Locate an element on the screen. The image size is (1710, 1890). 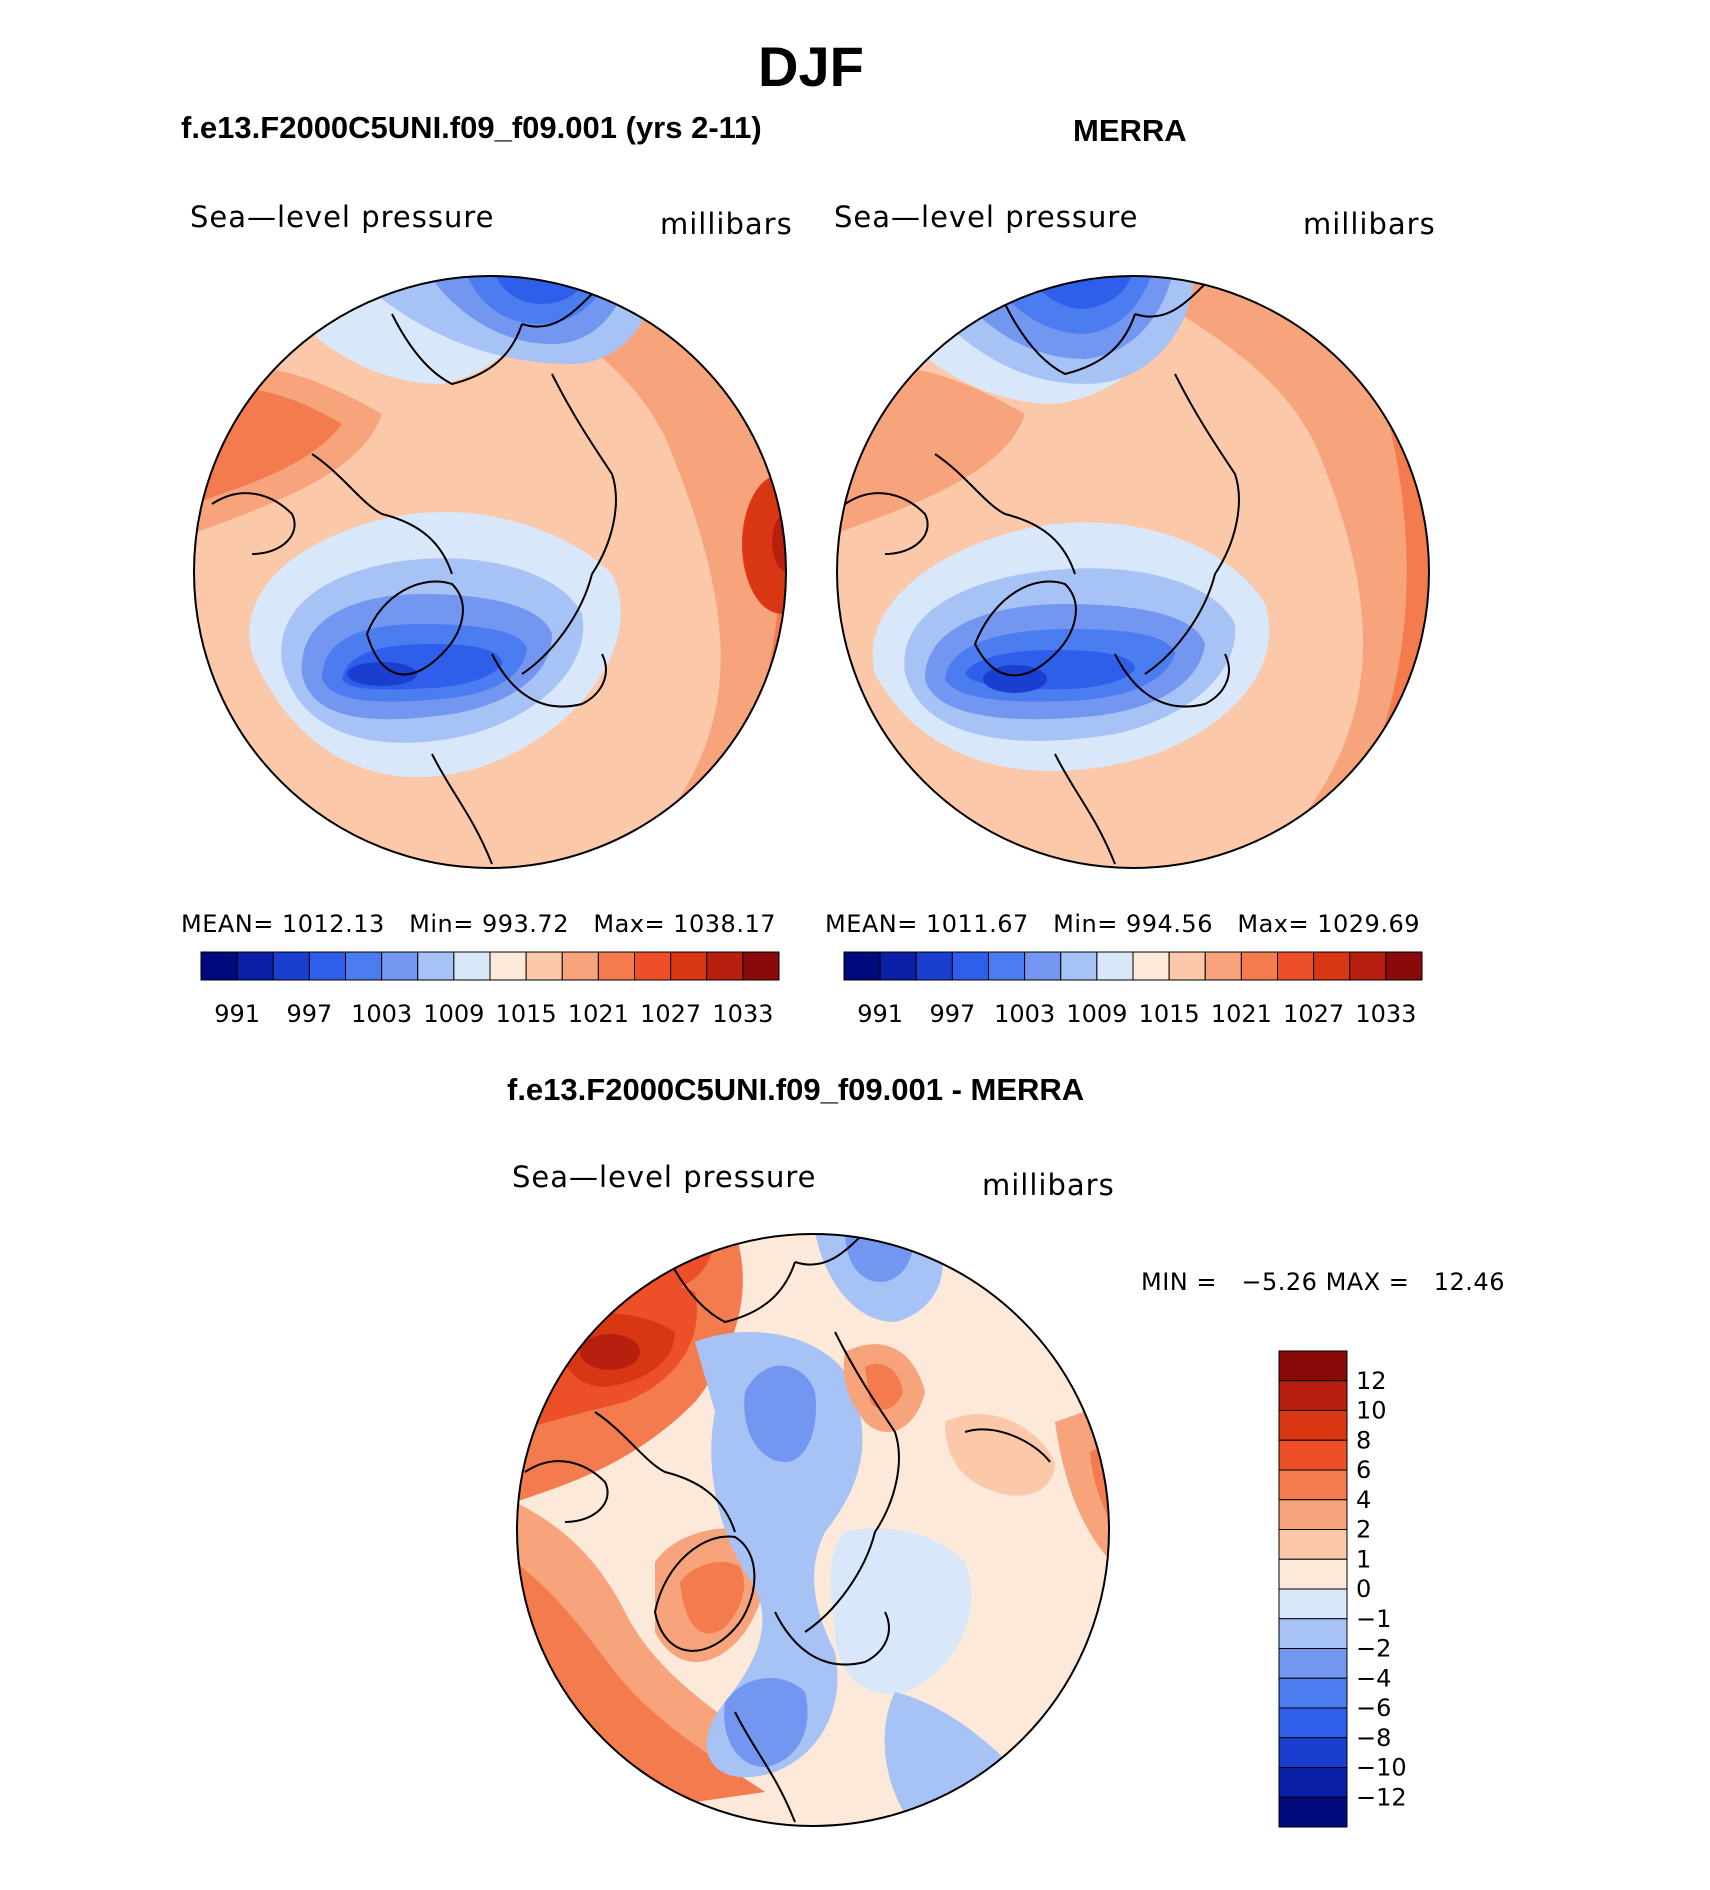
colorbar-tick-label: 2 is located at coordinates (1363, 1530).